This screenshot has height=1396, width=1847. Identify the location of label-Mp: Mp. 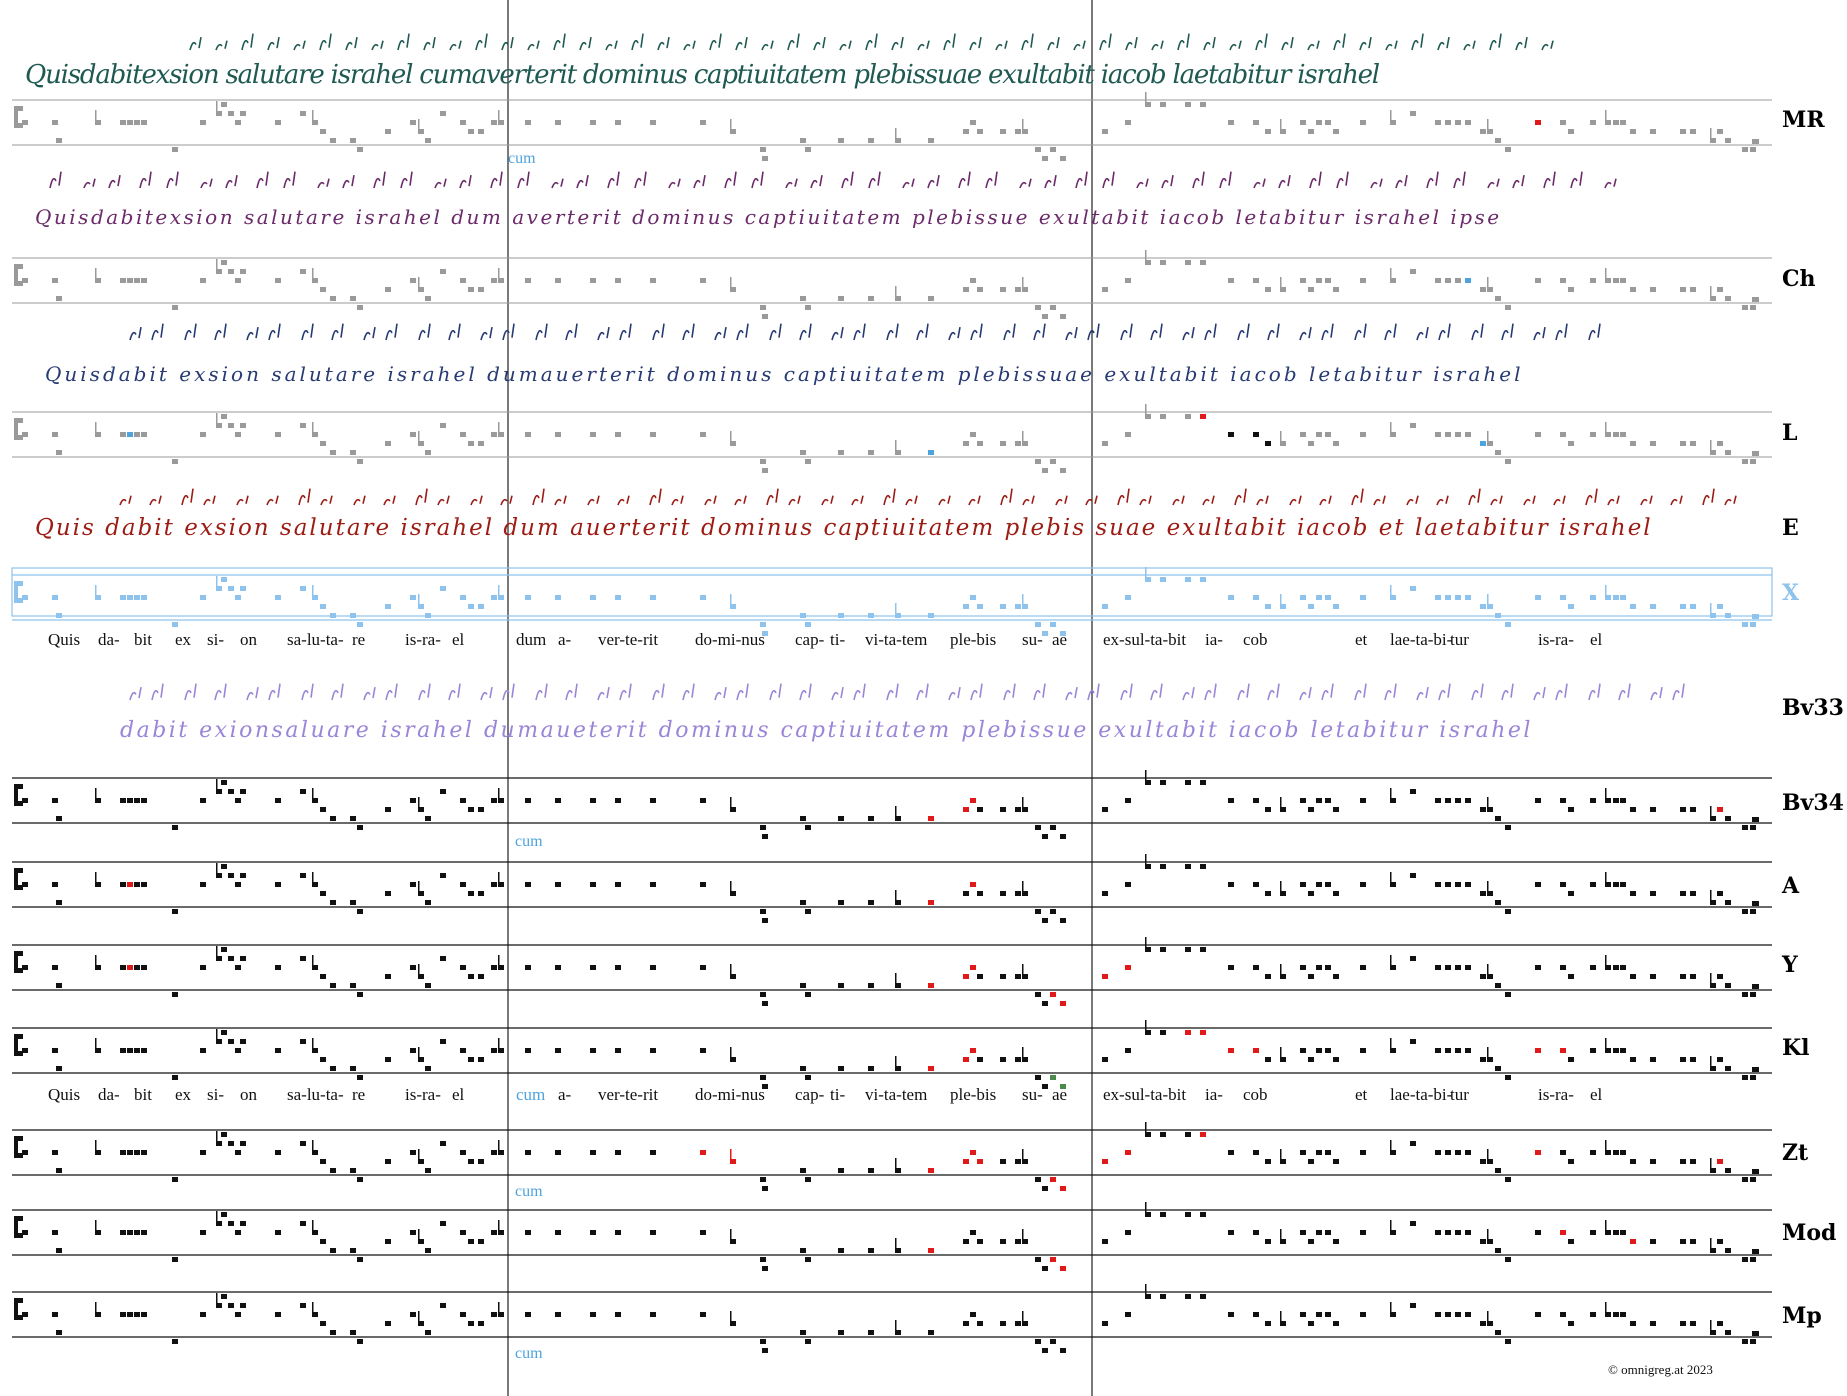
(1802, 1316).